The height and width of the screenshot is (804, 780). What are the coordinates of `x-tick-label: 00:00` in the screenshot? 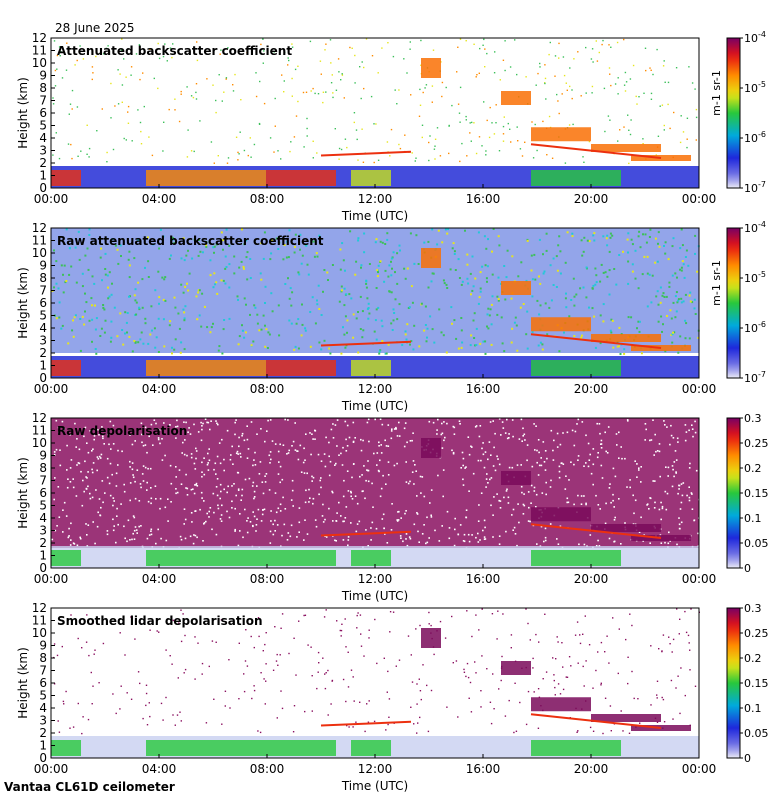 It's located at (699, 199).